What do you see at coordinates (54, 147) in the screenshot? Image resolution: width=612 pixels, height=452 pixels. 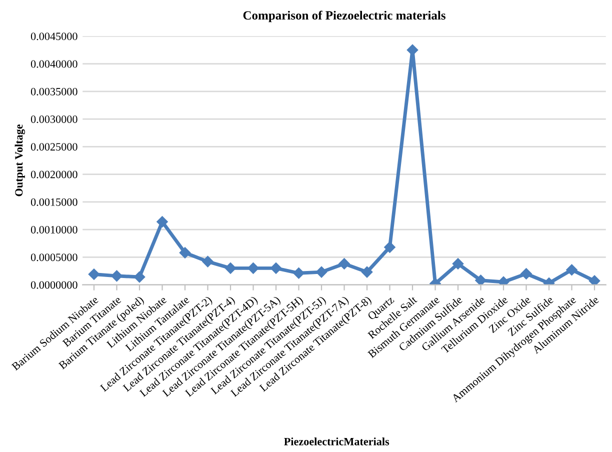 I see `y-tick-label: 0.0025000` at bounding box center [54, 147].